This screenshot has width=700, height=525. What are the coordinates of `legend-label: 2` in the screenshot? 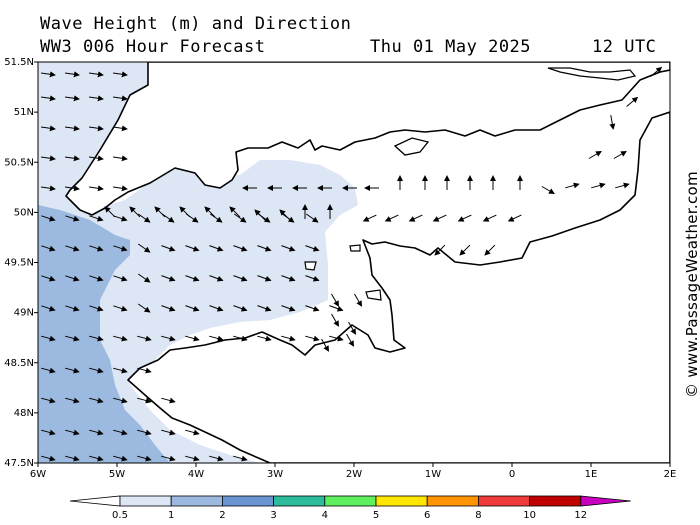 It's located at (222, 515).